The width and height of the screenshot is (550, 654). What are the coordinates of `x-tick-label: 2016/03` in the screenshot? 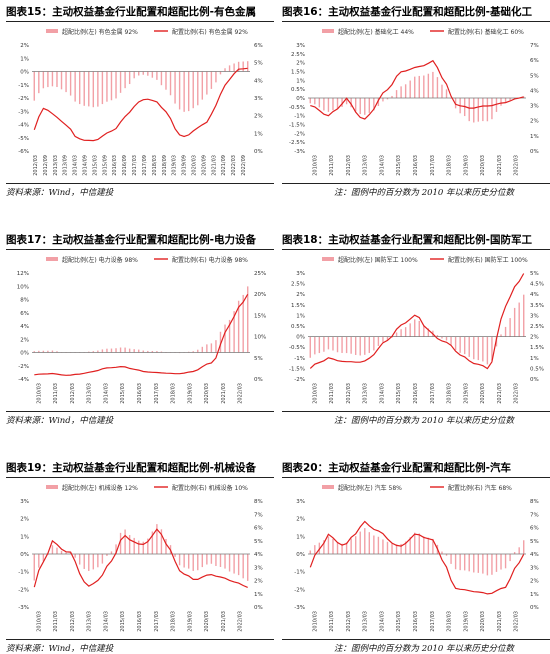 It's located at (115, 165).